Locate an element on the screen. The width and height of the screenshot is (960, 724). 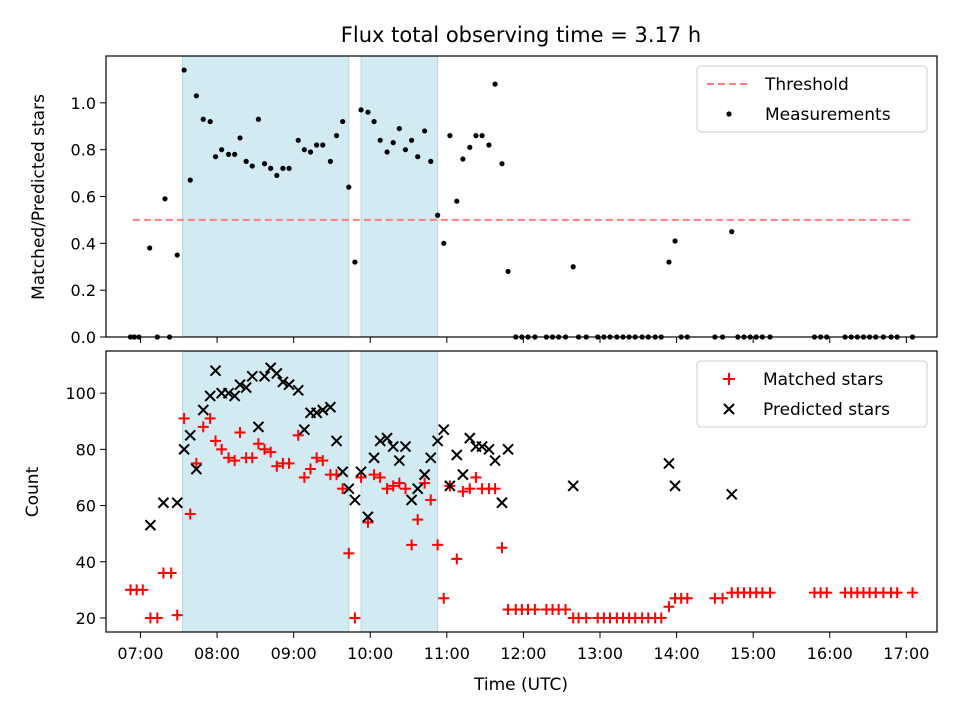
y-tick-label: 0.8 is located at coordinates (83, 150).